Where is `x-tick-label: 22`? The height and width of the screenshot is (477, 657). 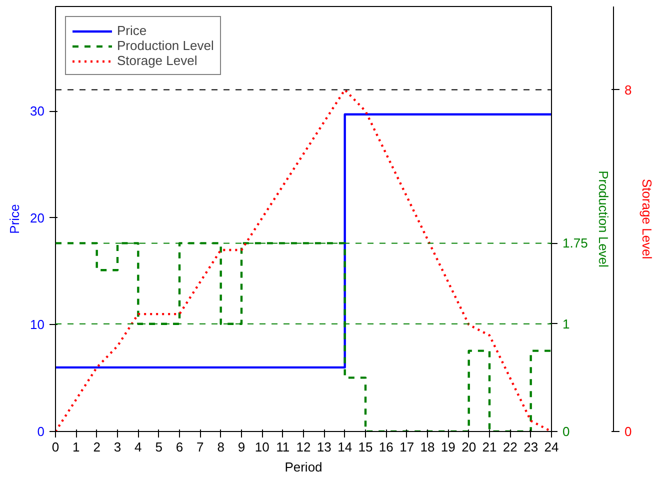 x-tick-label: 22 is located at coordinates (510, 447).